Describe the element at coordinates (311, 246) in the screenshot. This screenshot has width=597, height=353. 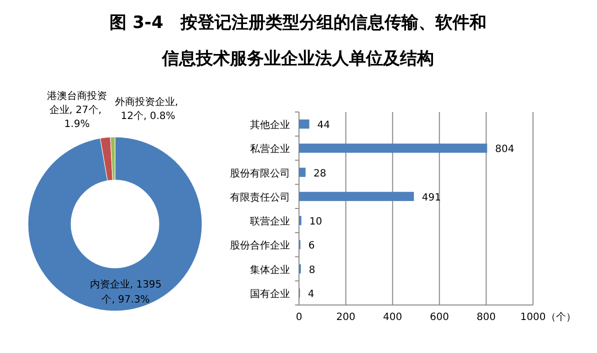
I see `data-label: 6` at that location.